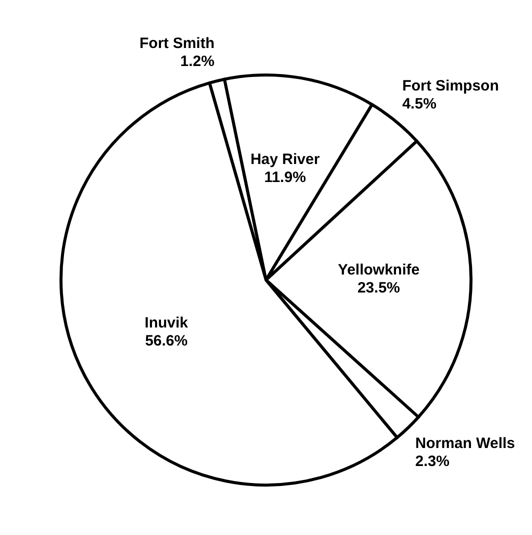  What do you see at coordinates (285, 159) in the screenshot?
I see `slice-label: Hay River` at bounding box center [285, 159].